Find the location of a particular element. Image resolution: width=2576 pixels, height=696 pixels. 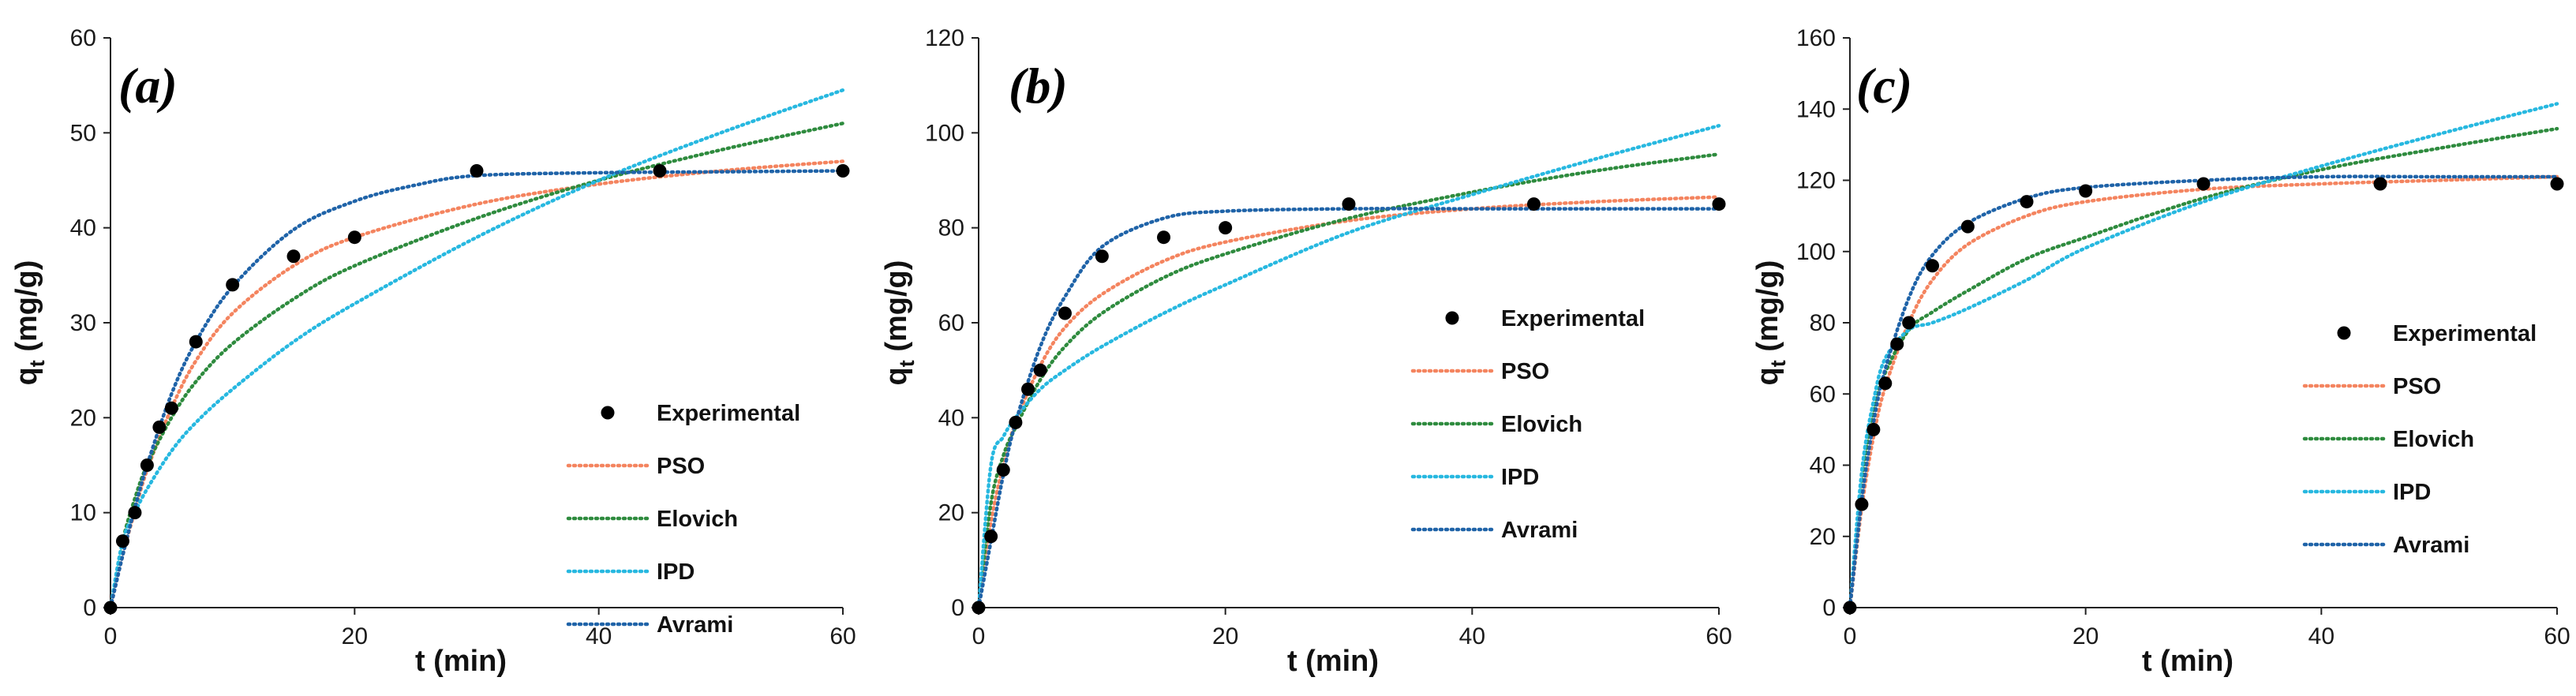

y-tick-label: 20 is located at coordinates (83, 418).